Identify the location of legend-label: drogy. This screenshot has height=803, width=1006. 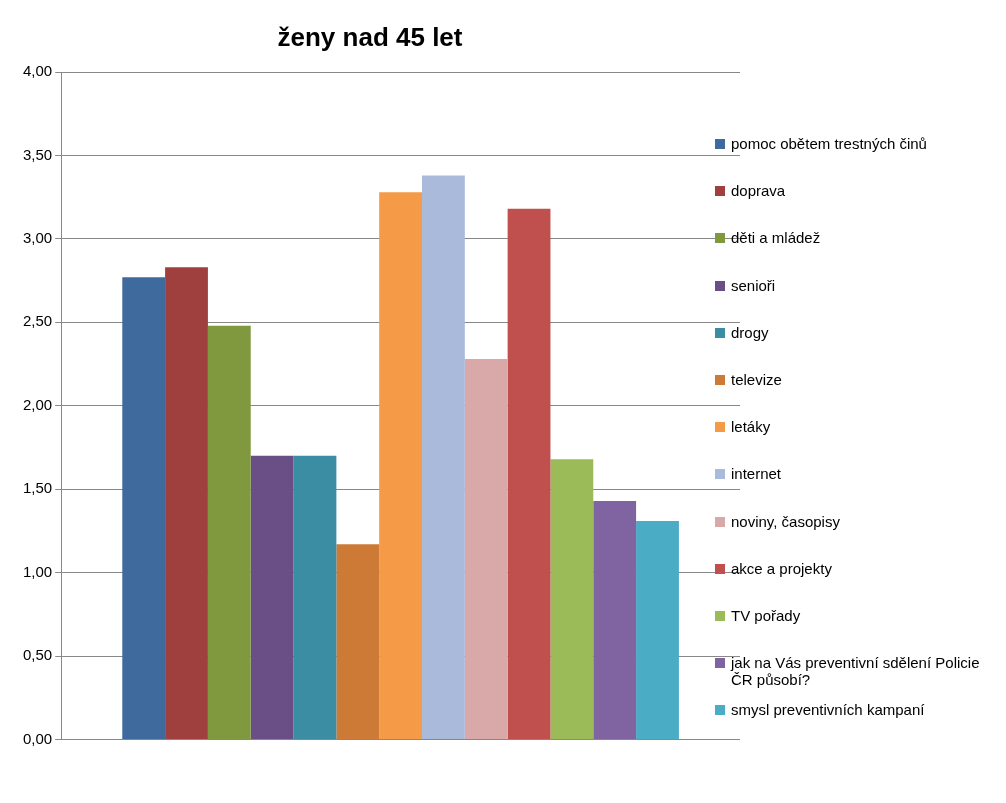
(750, 332).